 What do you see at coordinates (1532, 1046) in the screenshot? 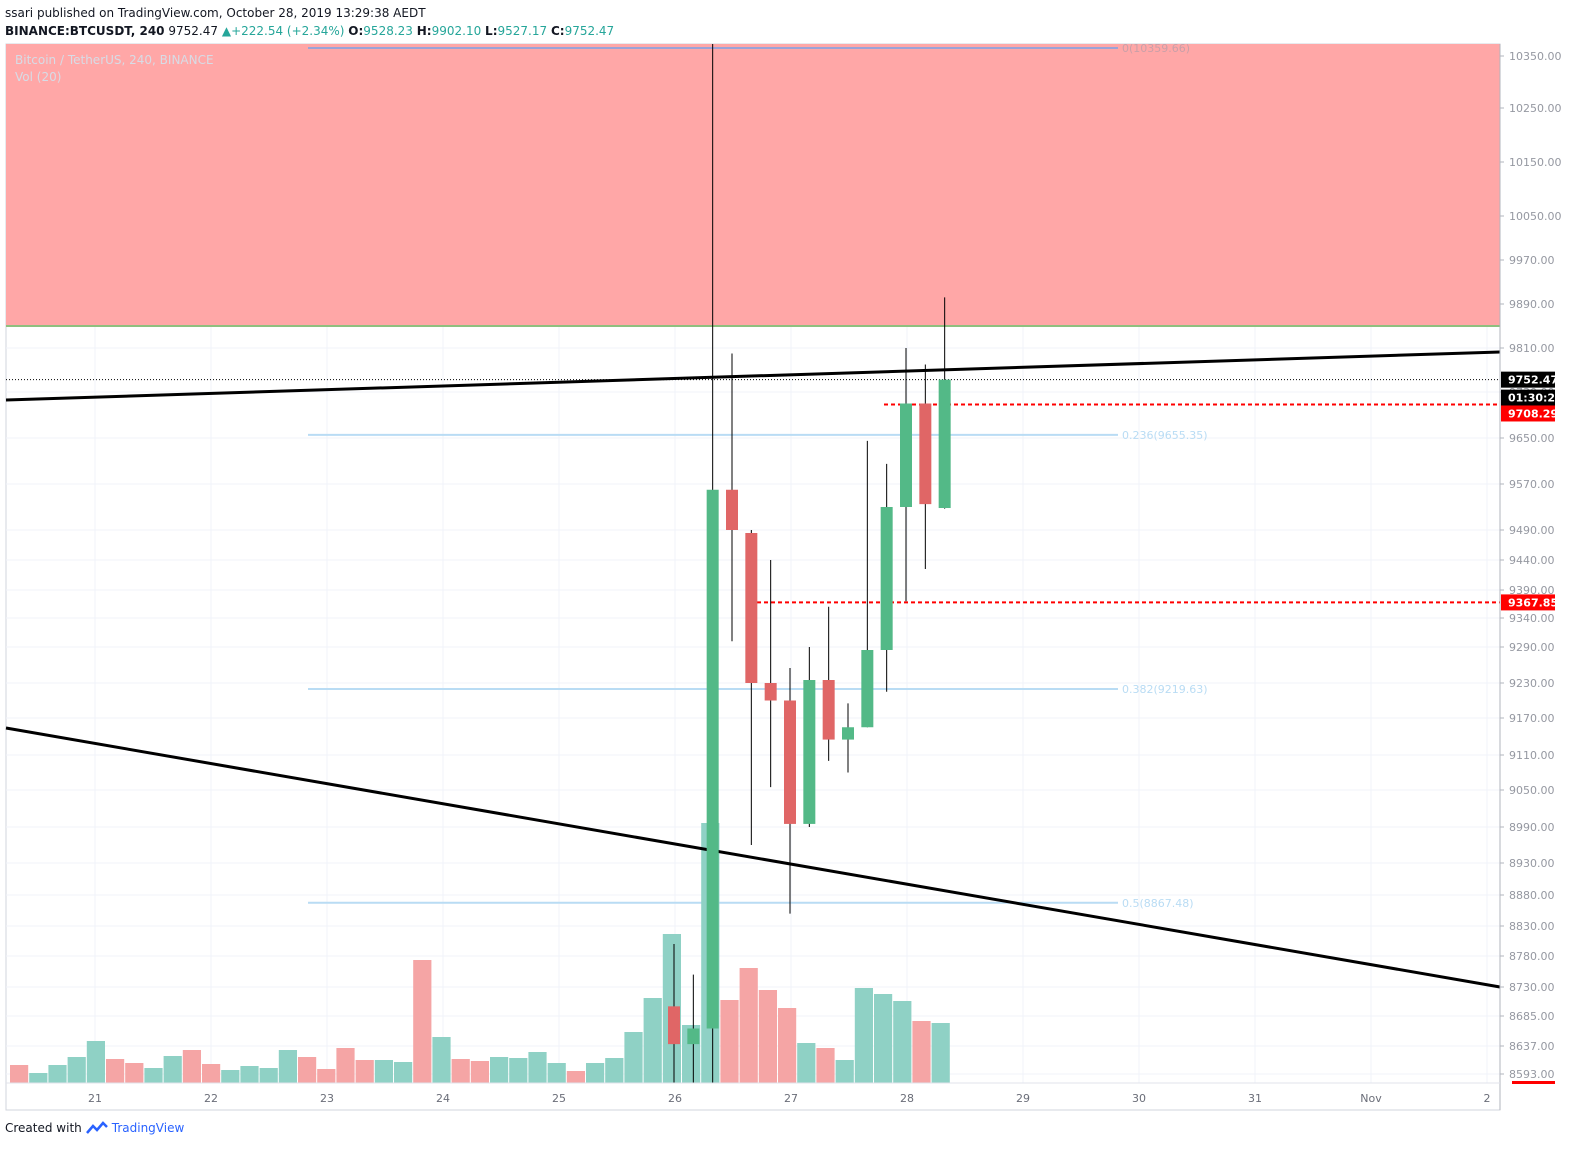
I see `price-tick-label: 8637.00` at bounding box center [1532, 1046].